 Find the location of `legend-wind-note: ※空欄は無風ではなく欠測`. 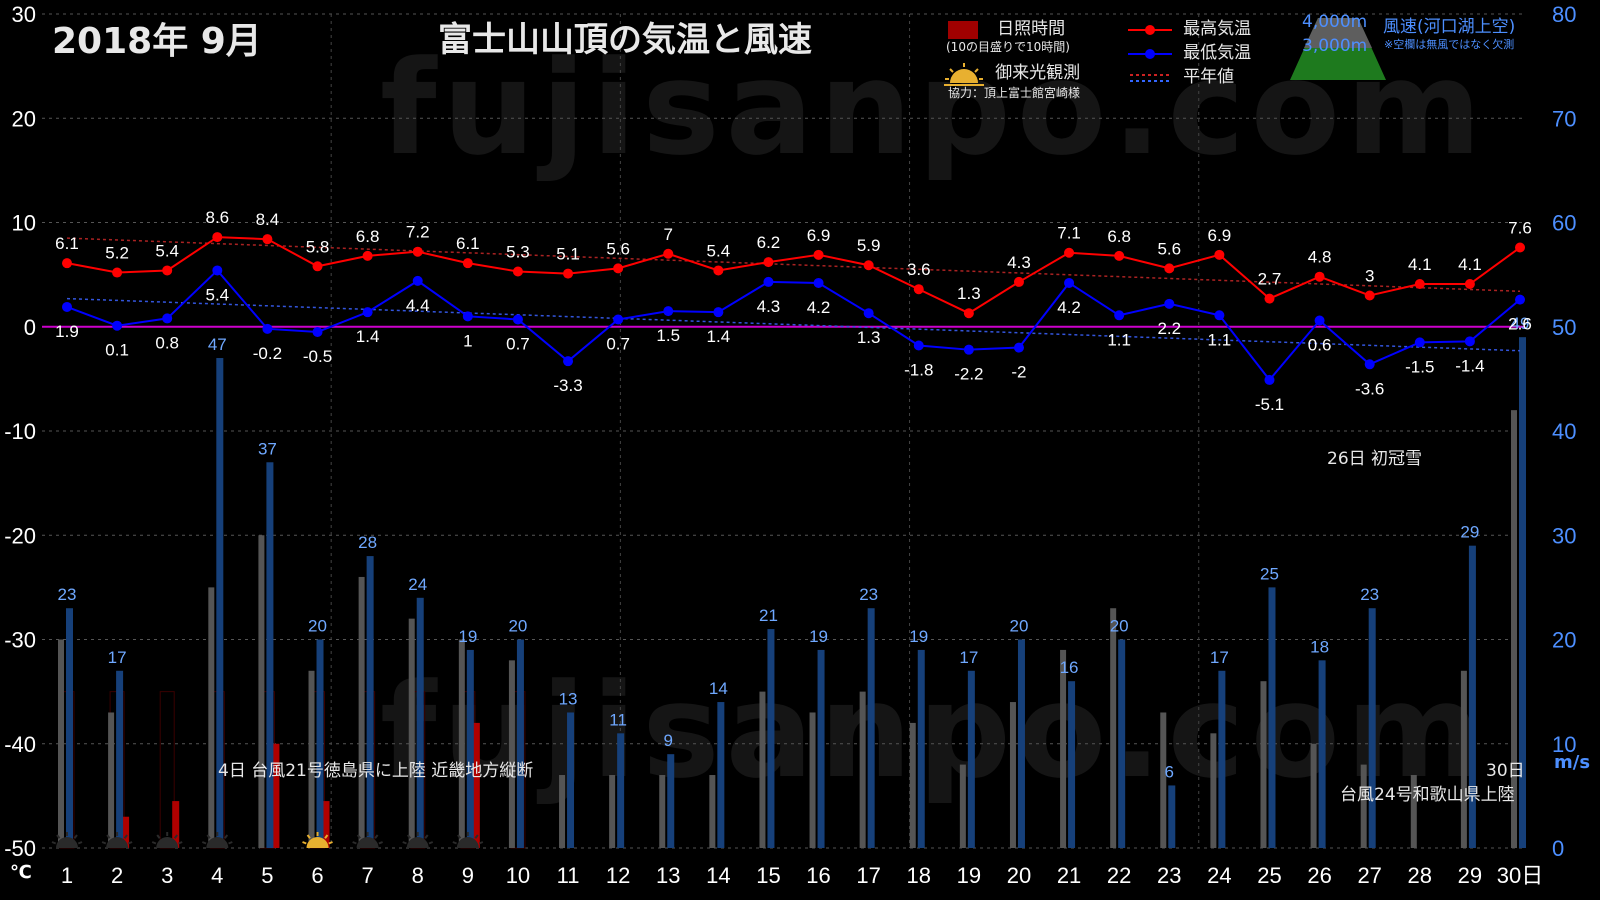

legend-wind-note: ※空欄は無風ではなく欠測 is located at coordinates (1449, 44).